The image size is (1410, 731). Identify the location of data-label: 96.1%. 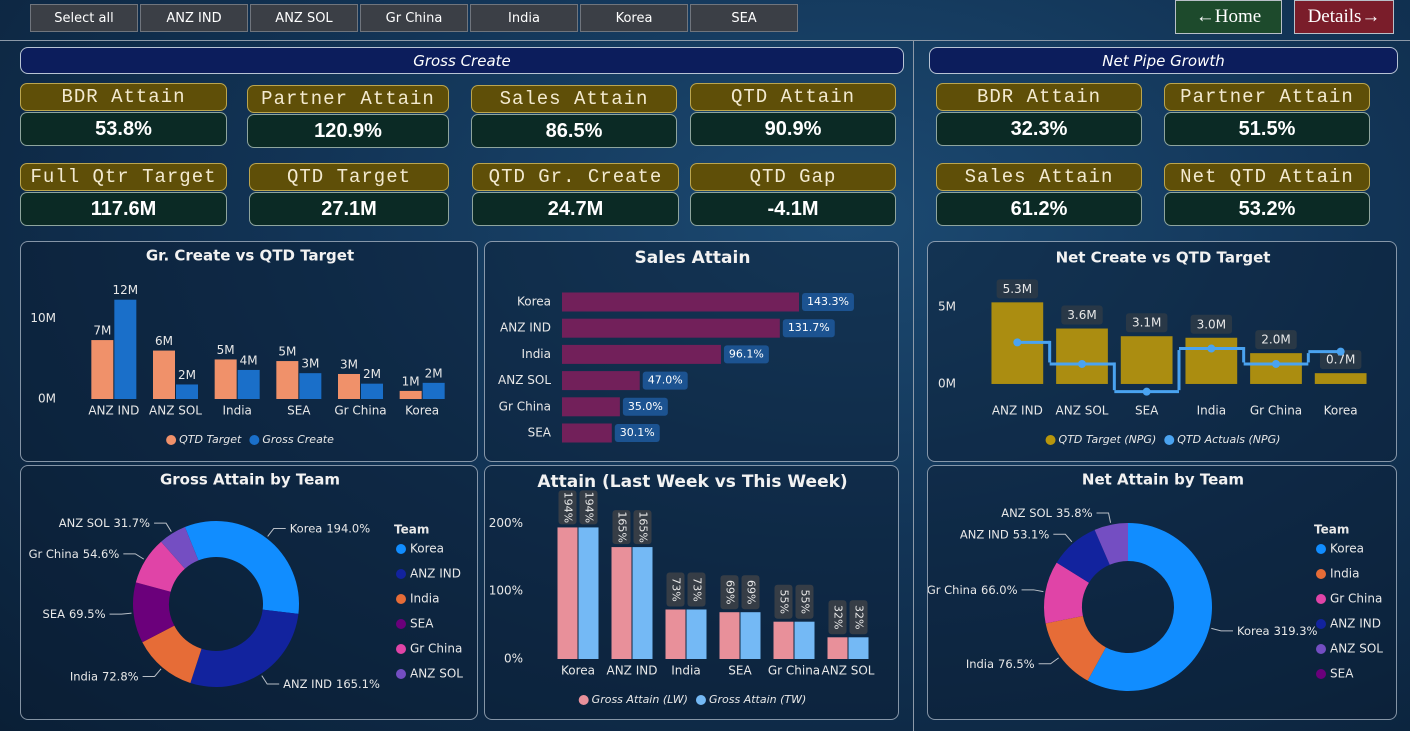
(746, 353).